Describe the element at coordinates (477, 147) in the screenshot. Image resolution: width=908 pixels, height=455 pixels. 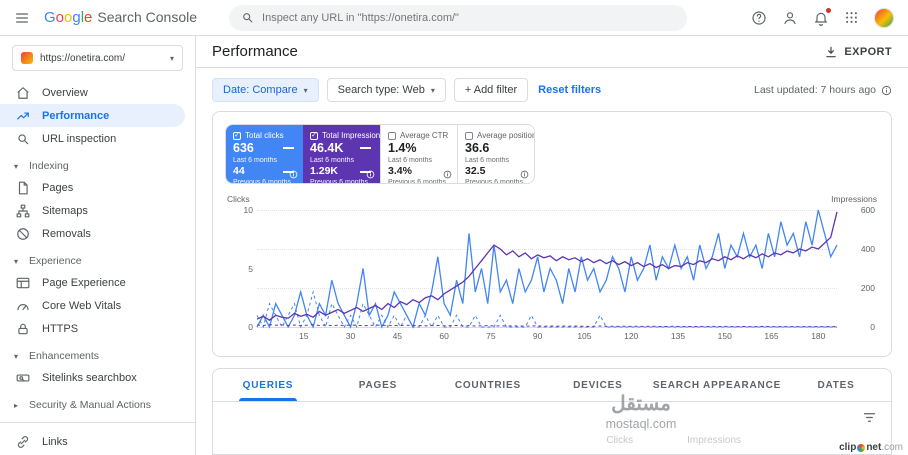
I see `metric-current-value: 36.6` at that location.